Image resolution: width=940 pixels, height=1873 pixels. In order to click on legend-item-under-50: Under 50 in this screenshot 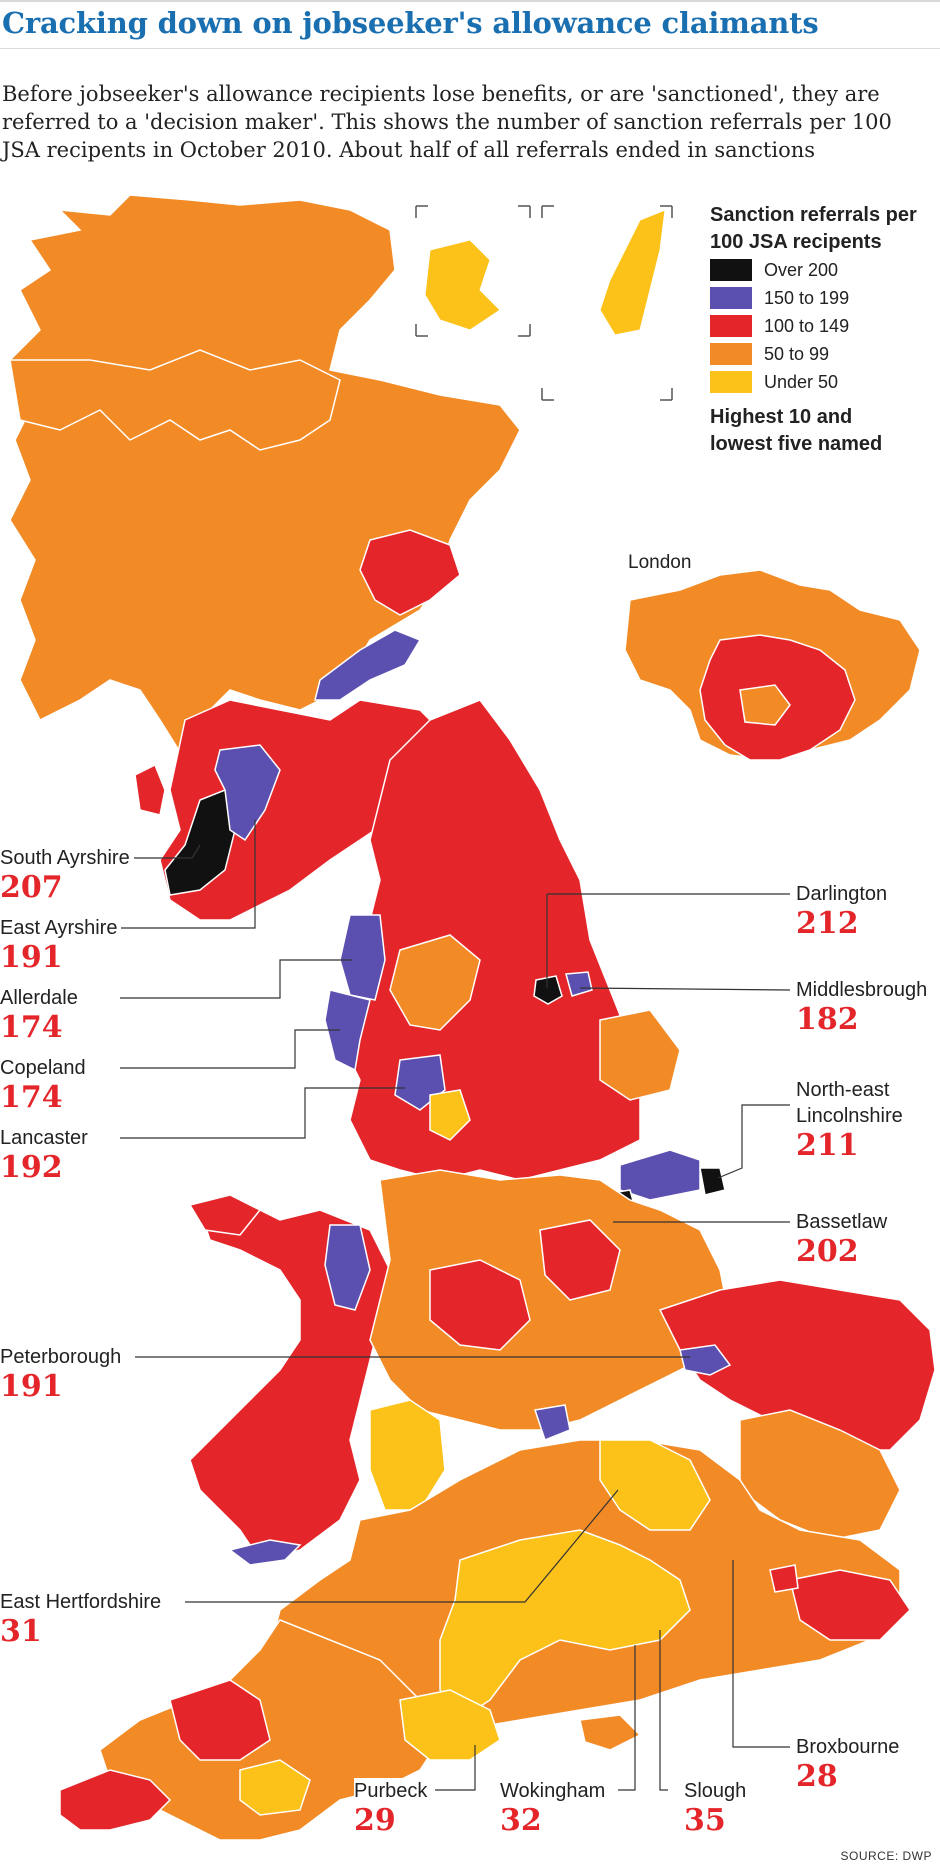, I will do `click(825, 382)`.